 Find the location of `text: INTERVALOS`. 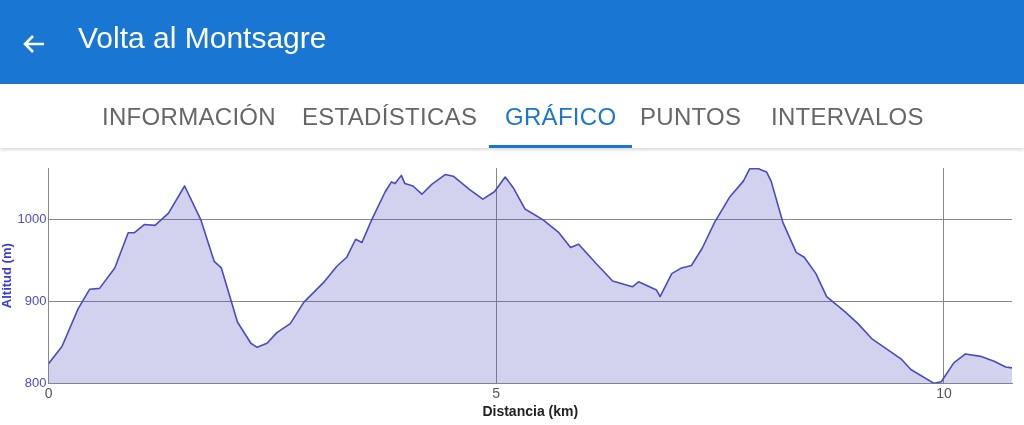

text: INTERVALOS is located at coordinates (847, 117).